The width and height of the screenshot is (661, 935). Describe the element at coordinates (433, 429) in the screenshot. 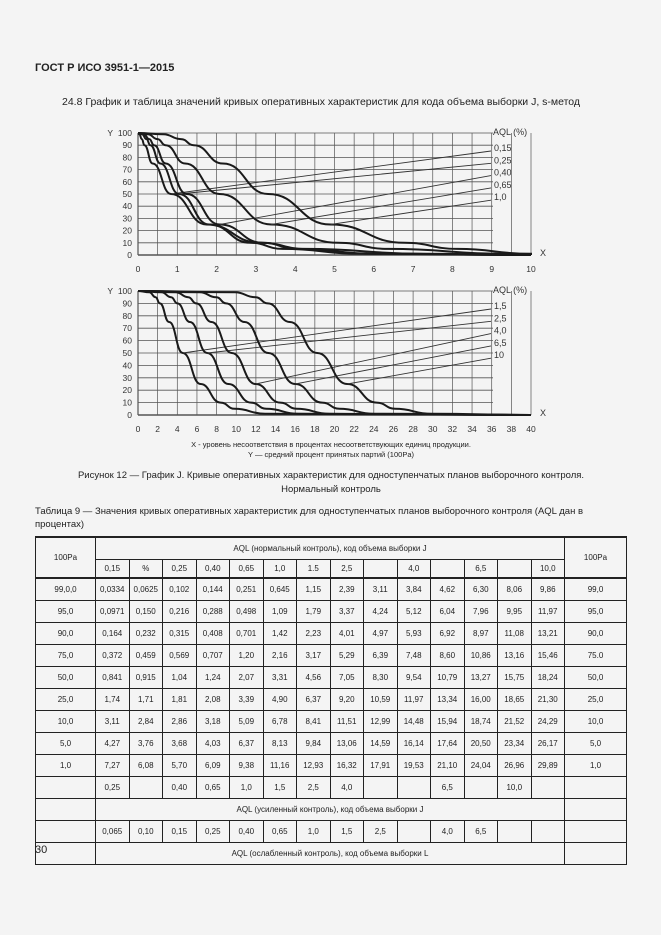

I see `x-tick-label: 30` at that location.